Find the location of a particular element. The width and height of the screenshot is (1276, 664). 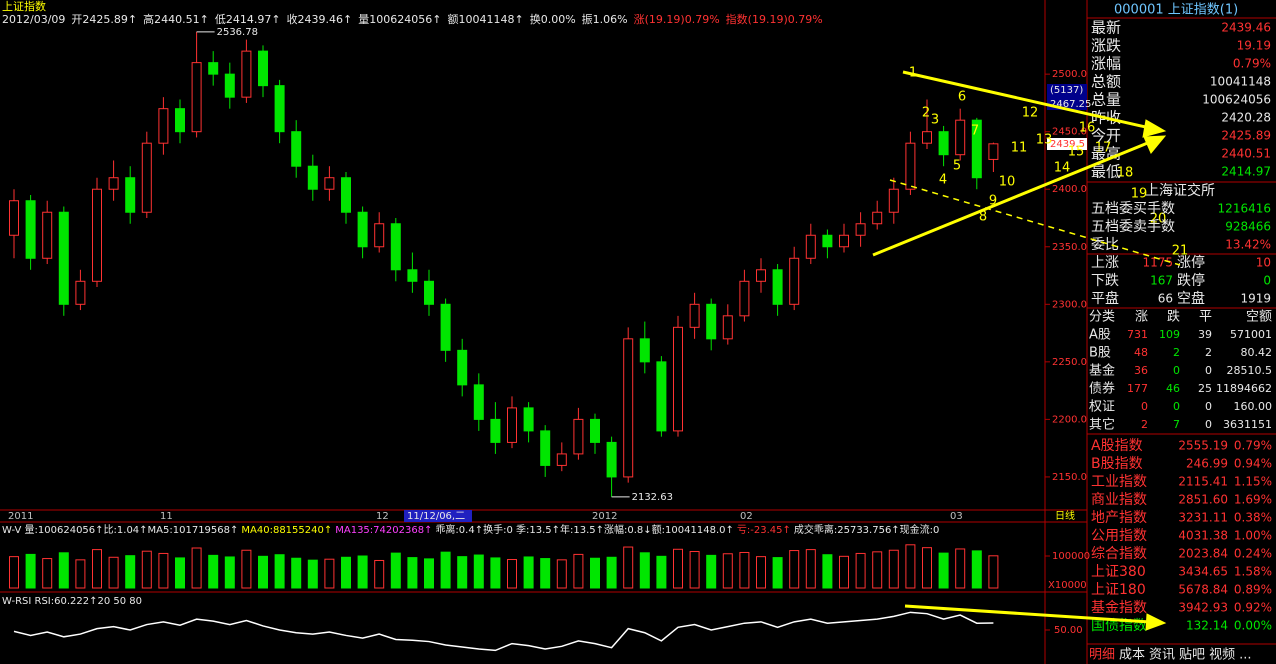

wave-label: 10 is located at coordinates (1007, 182).